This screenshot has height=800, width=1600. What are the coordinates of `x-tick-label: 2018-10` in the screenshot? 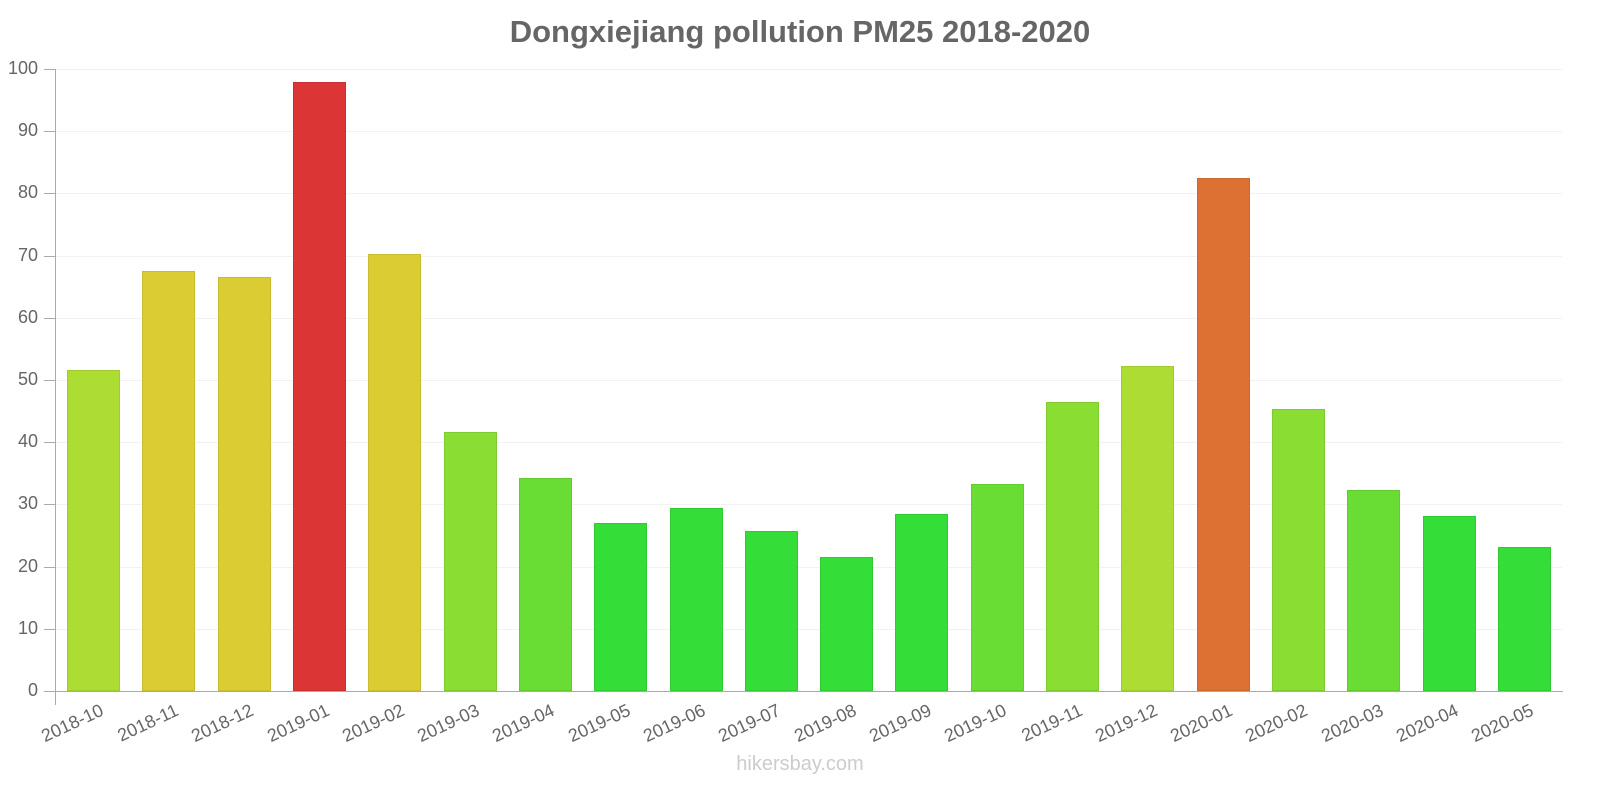 It's located at (72, 723).